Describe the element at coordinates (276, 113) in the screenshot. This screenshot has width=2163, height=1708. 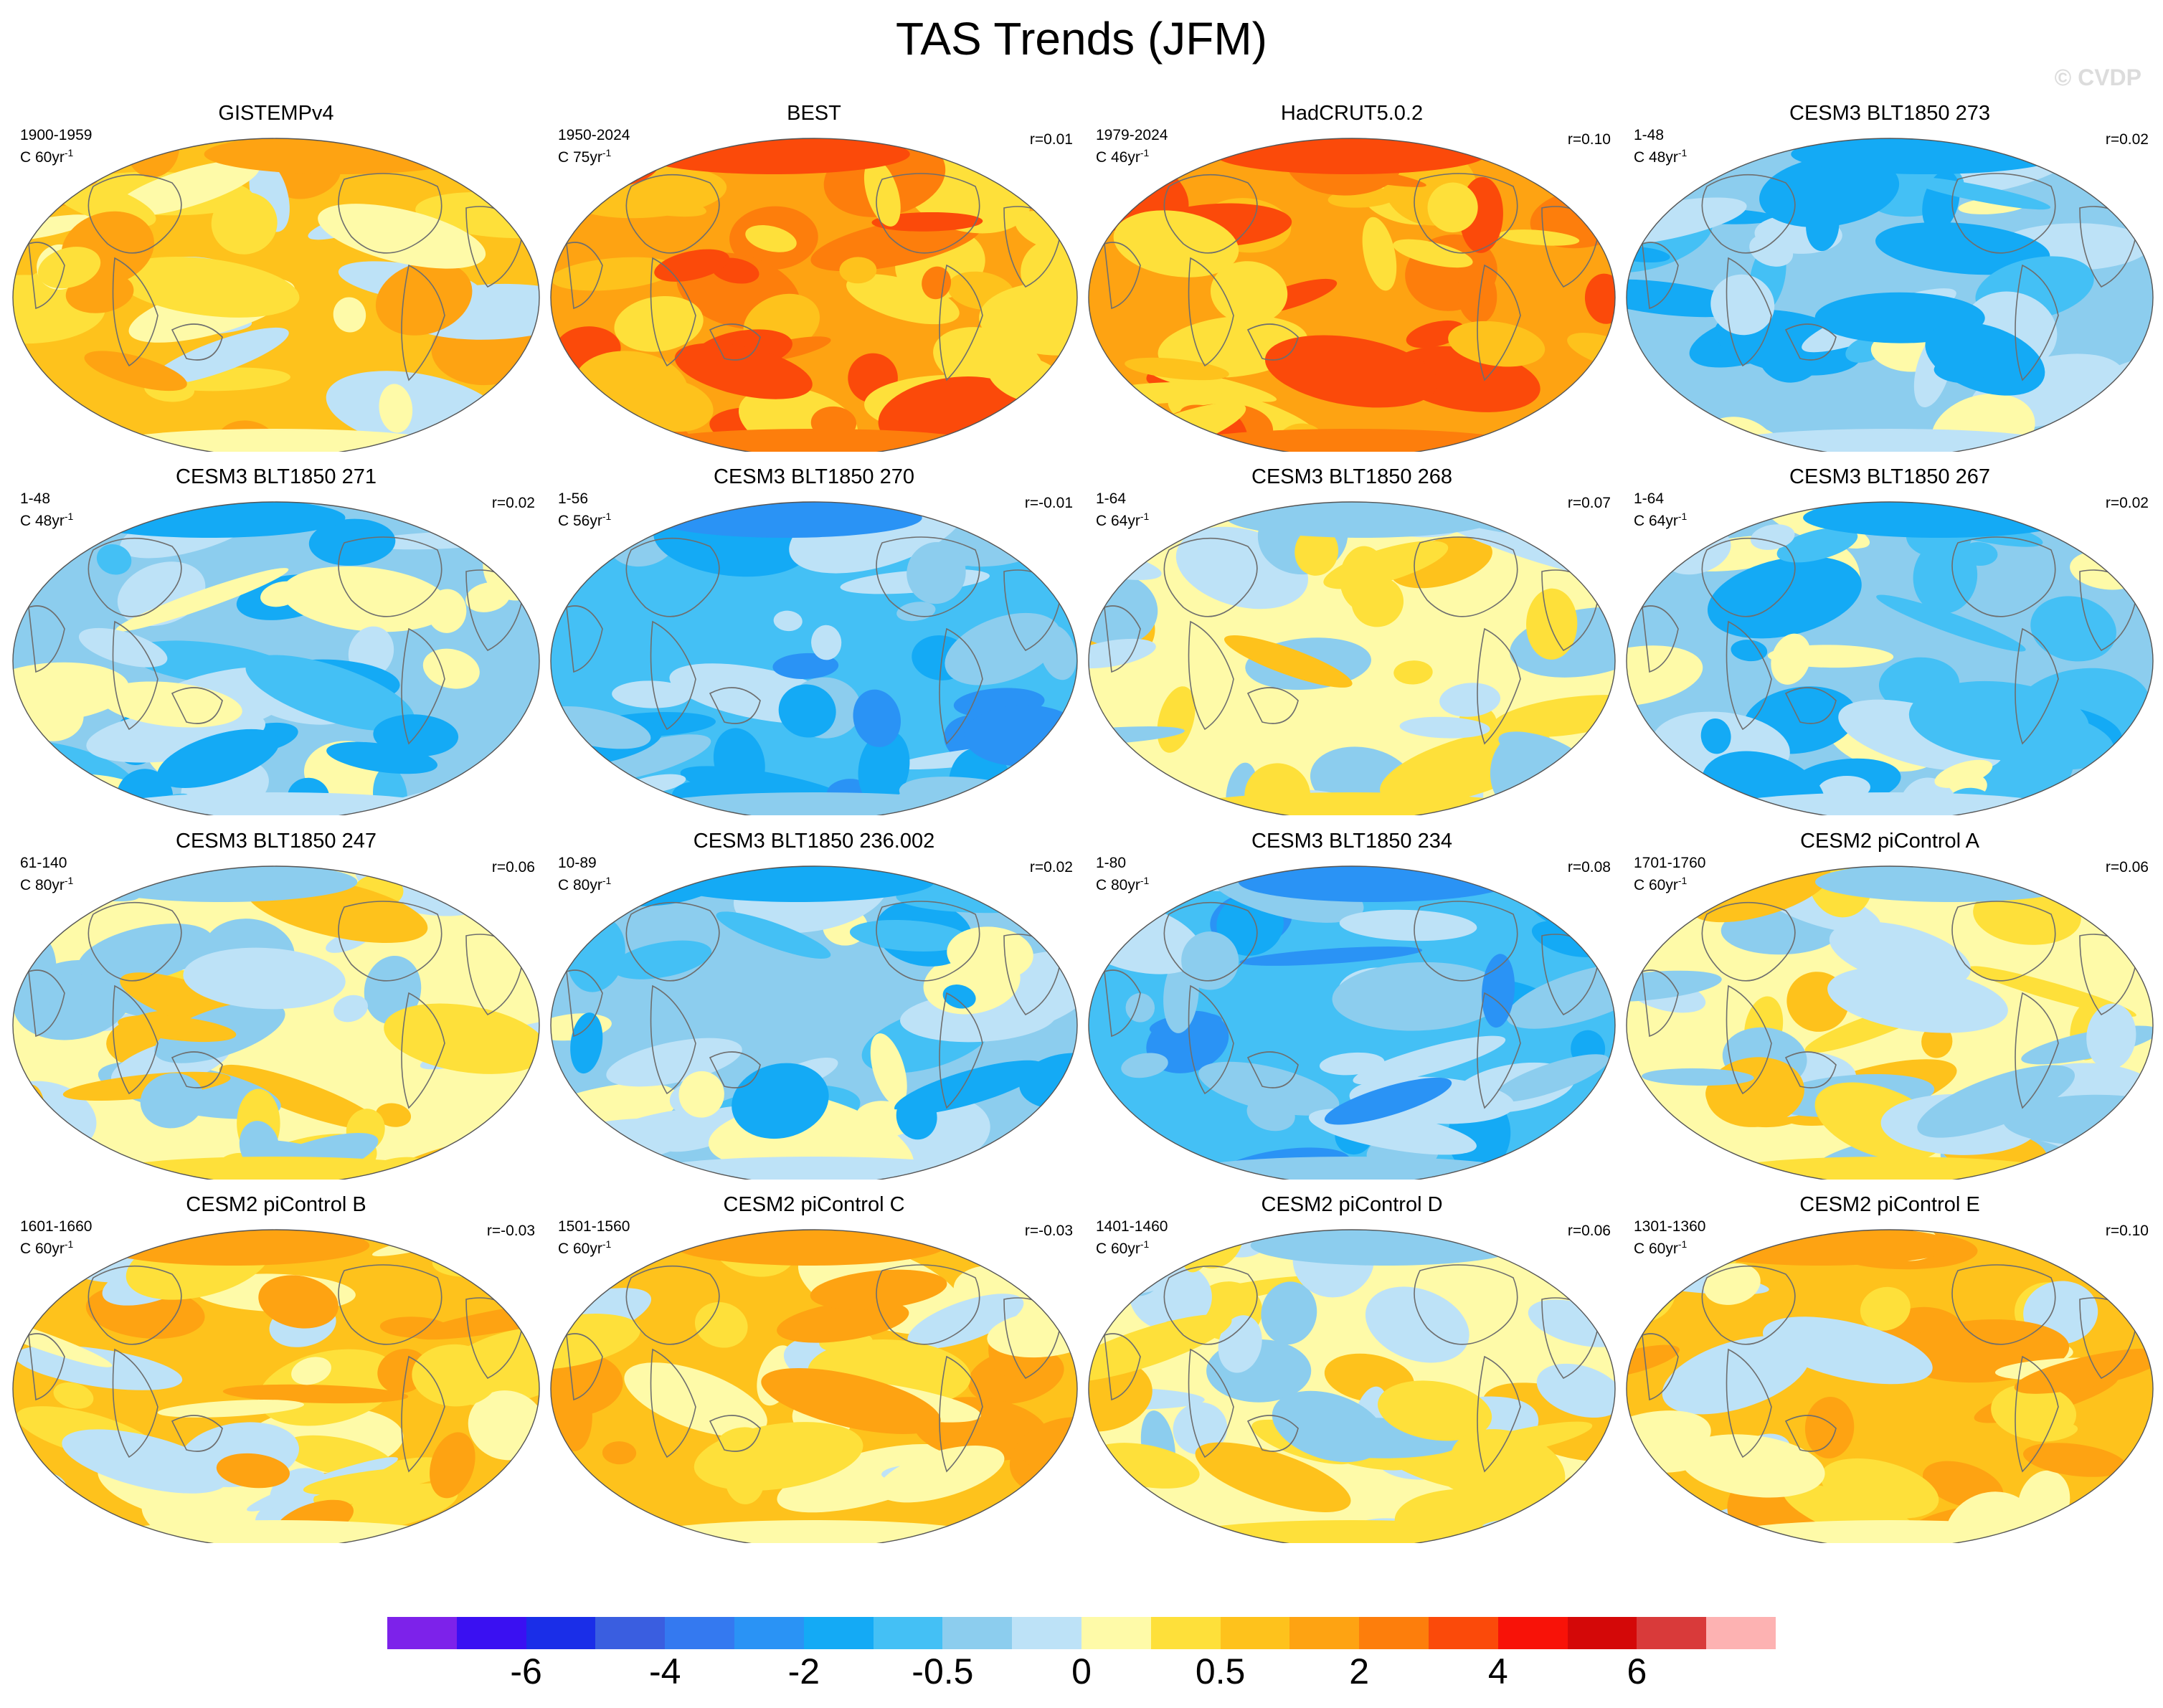
I see `panel-title: GISTEMPv4` at that location.